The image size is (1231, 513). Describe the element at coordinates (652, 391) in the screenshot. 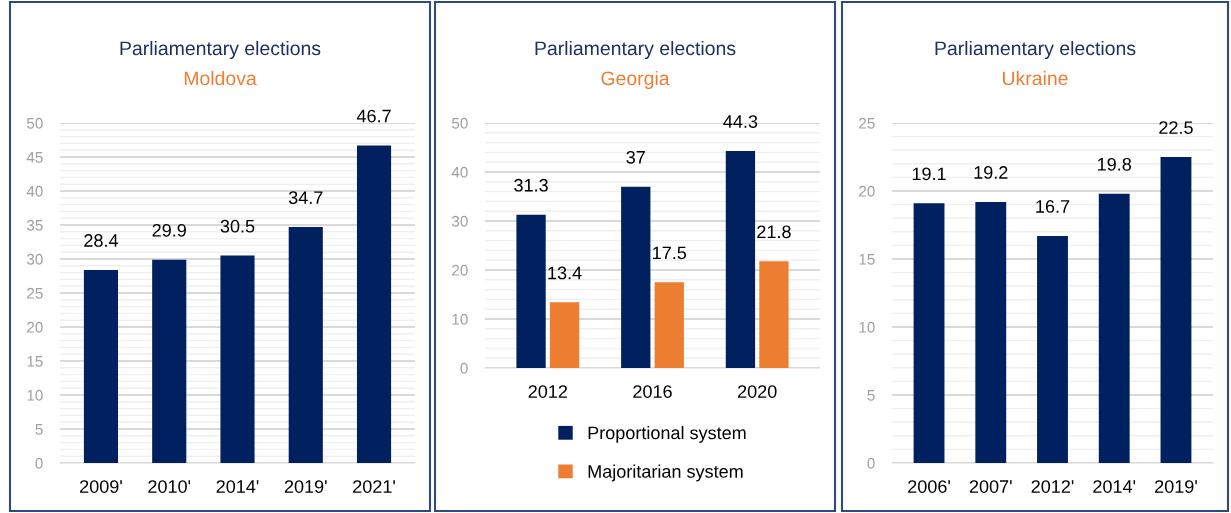

I see `x-tick-label: 2016` at that location.